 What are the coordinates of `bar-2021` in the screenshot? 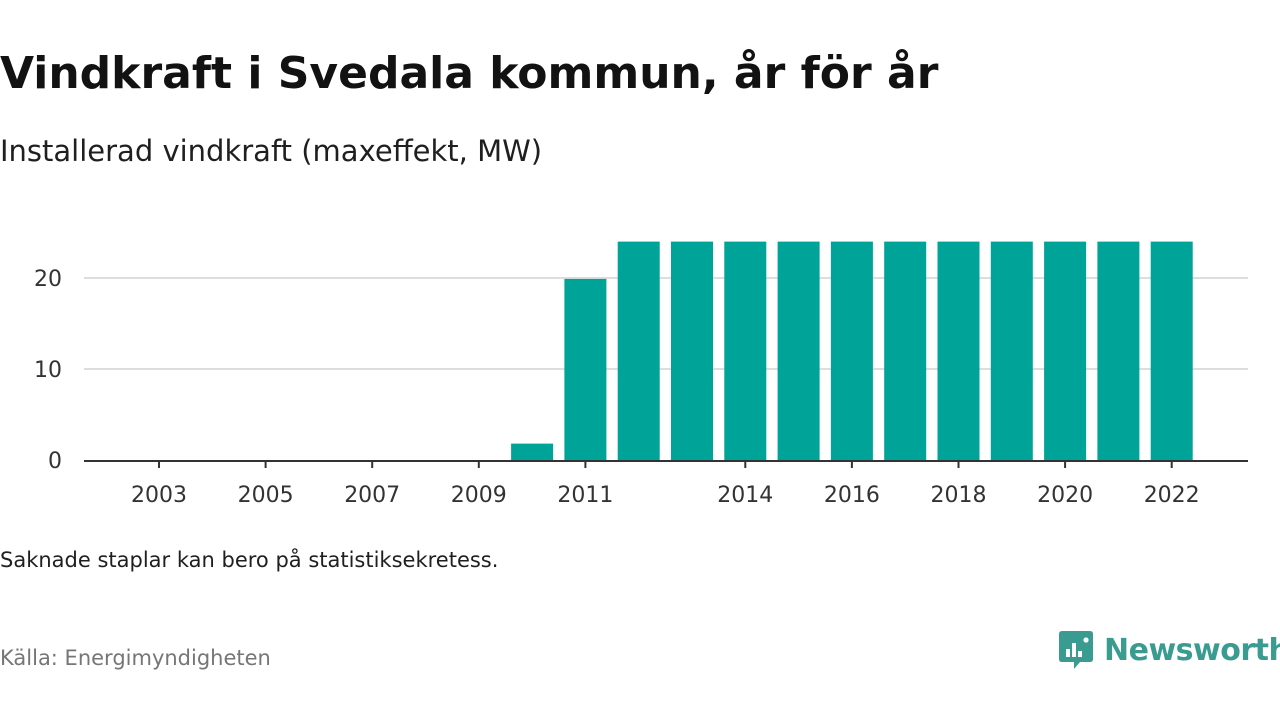 It's located at (1118, 350).